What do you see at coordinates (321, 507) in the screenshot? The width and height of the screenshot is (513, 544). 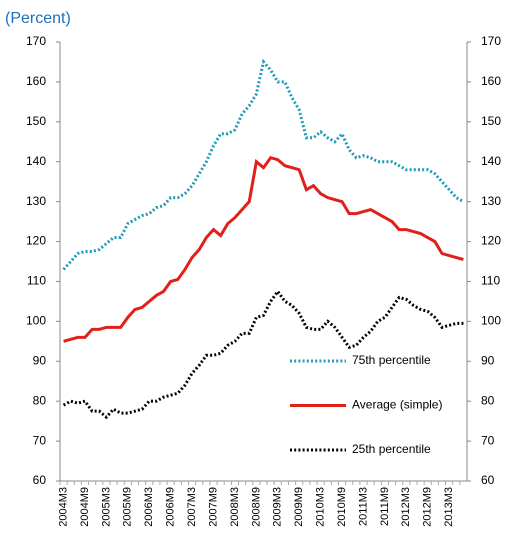 I see `x-tick-label: 2010M3` at bounding box center [321, 507].